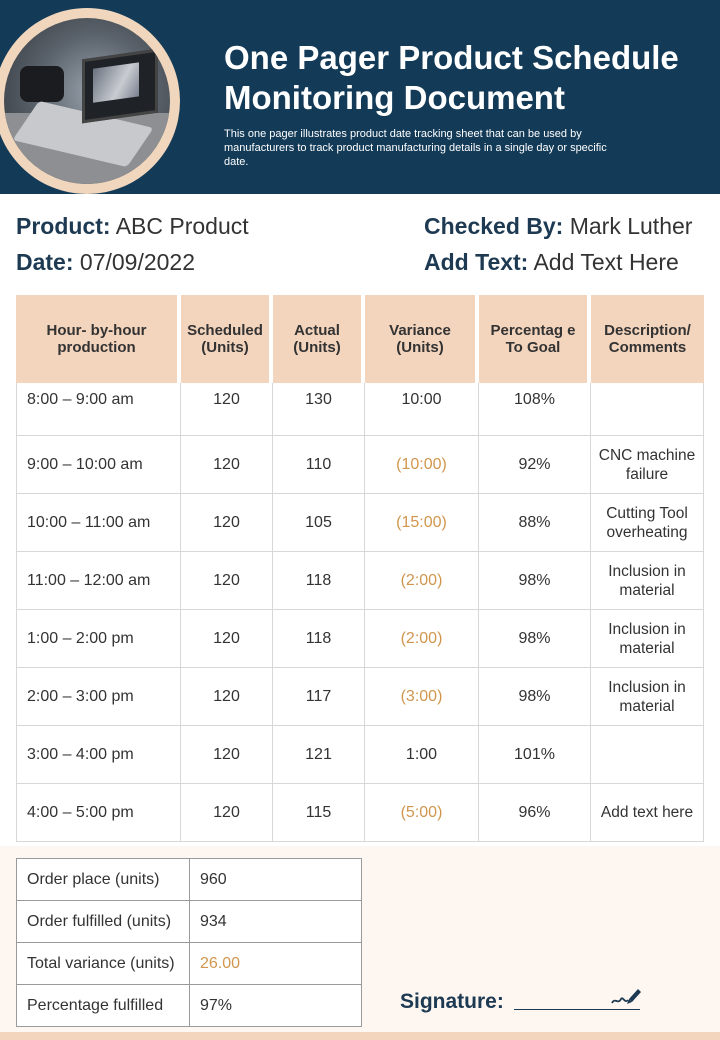 This screenshot has height=1040, width=720. I want to click on summary-value: 26.00, so click(275, 963).